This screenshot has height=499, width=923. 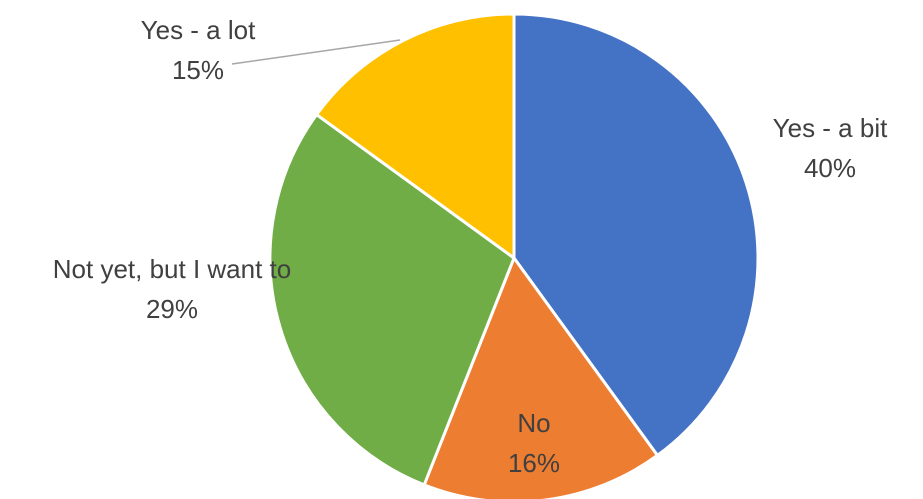 What do you see at coordinates (172, 269) in the screenshot?
I see `data-label-category: Not yet, but I want to` at bounding box center [172, 269].